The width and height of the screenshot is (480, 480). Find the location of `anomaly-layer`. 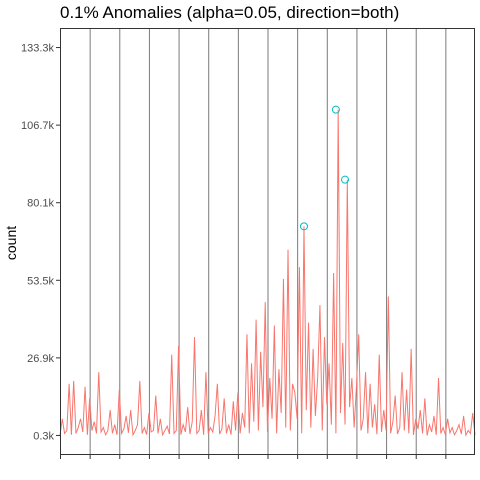

anomaly-layer is located at coordinates (324, 168).